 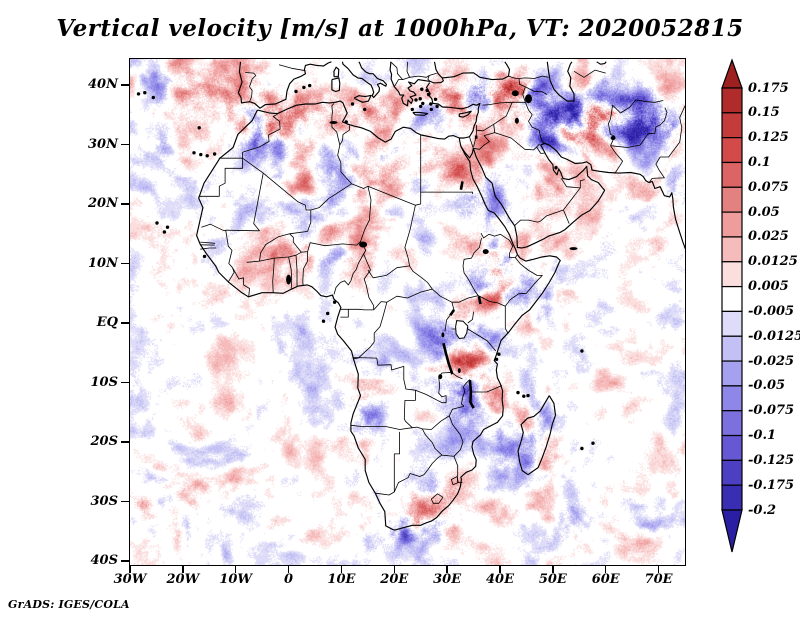 What do you see at coordinates (69, 604) in the screenshot?
I see `grads-credit: GrADS: IGES/COLA` at bounding box center [69, 604].